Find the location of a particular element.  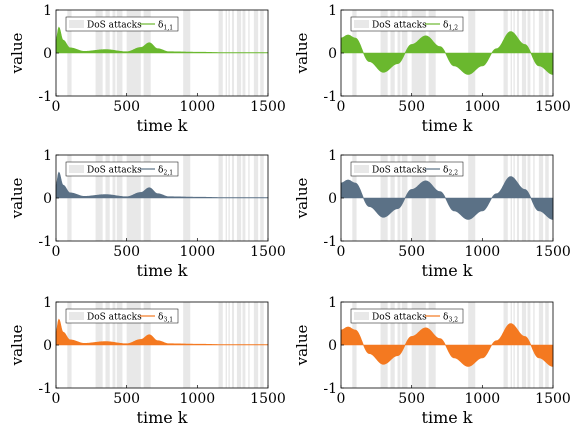

legend-series-subscript: 2,2 is located at coordinates (454, 173).